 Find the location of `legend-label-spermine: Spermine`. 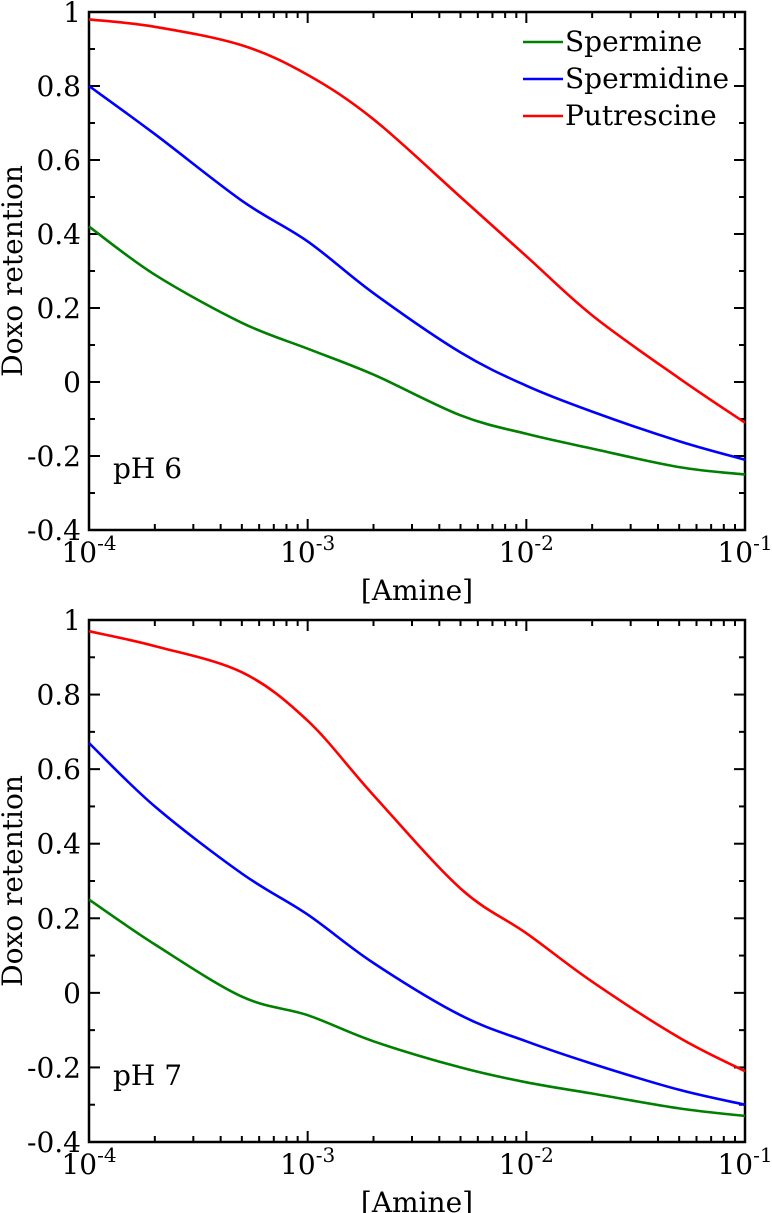

legend-label-spermine: Spermine is located at coordinates (633, 41).